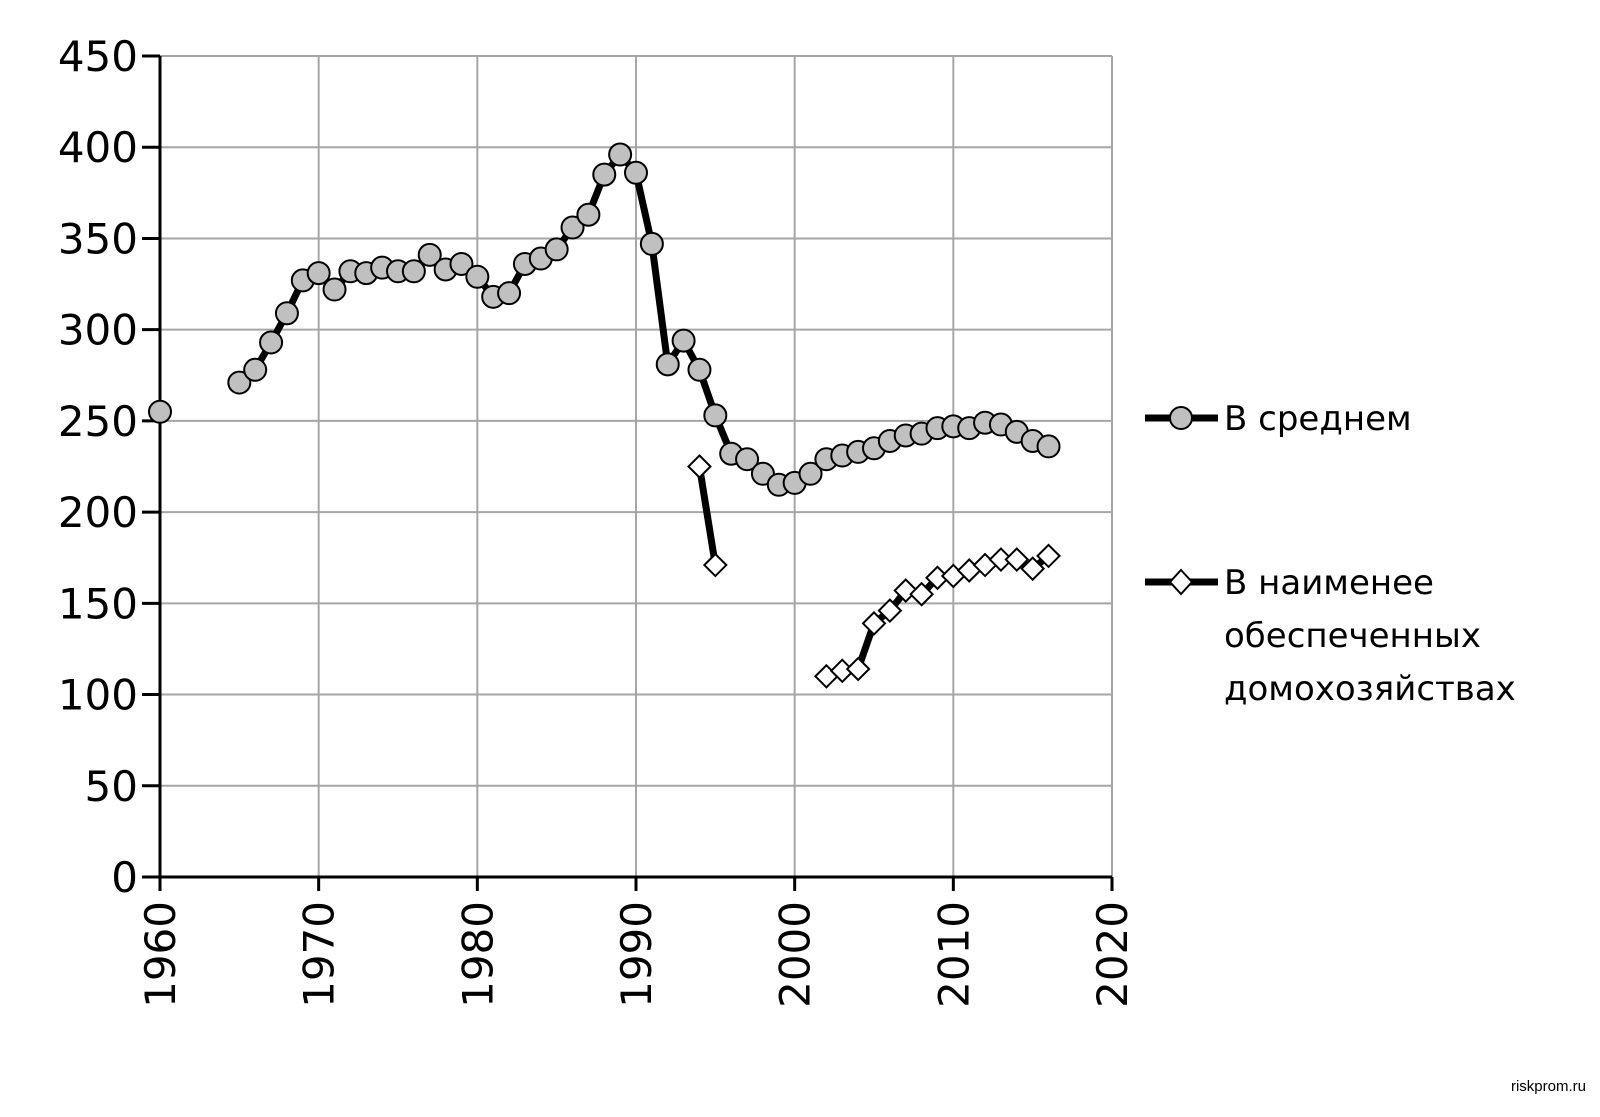 The width and height of the screenshot is (1600, 1117). Describe the element at coordinates (319, 954) in the screenshot. I see `x-tick-label: 1970` at that location.